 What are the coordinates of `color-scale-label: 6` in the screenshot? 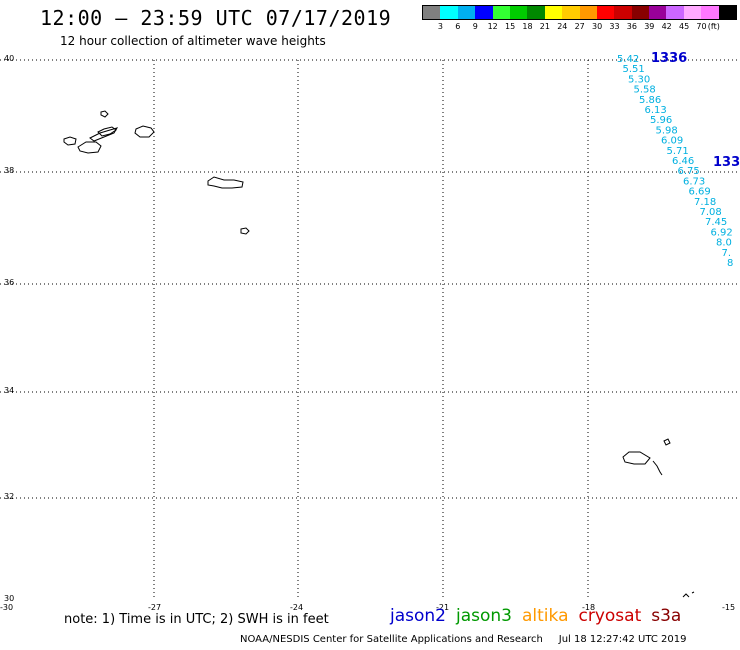 It's located at (458, 26).